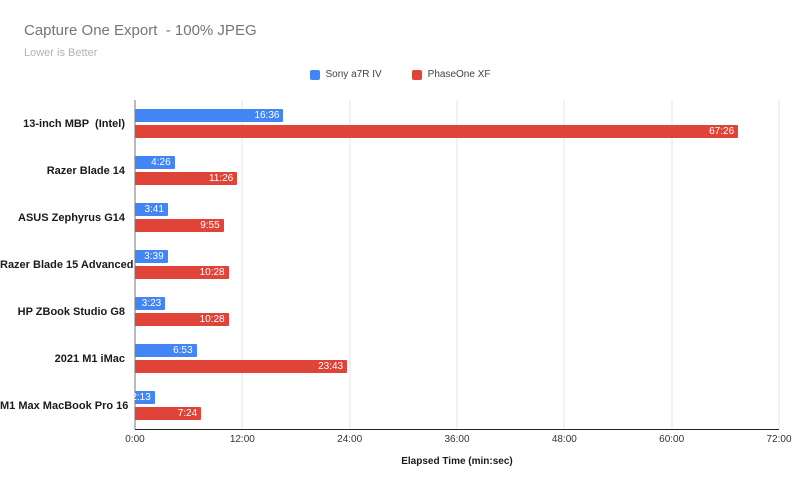 The width and height of the screenshot is (800, 494). What do you see at coordinates (389, 405) in the screenshot?
I see `category-row: M1 Max MacBook Pro 16 2:13 7:24` at bounding box center [389, 405].